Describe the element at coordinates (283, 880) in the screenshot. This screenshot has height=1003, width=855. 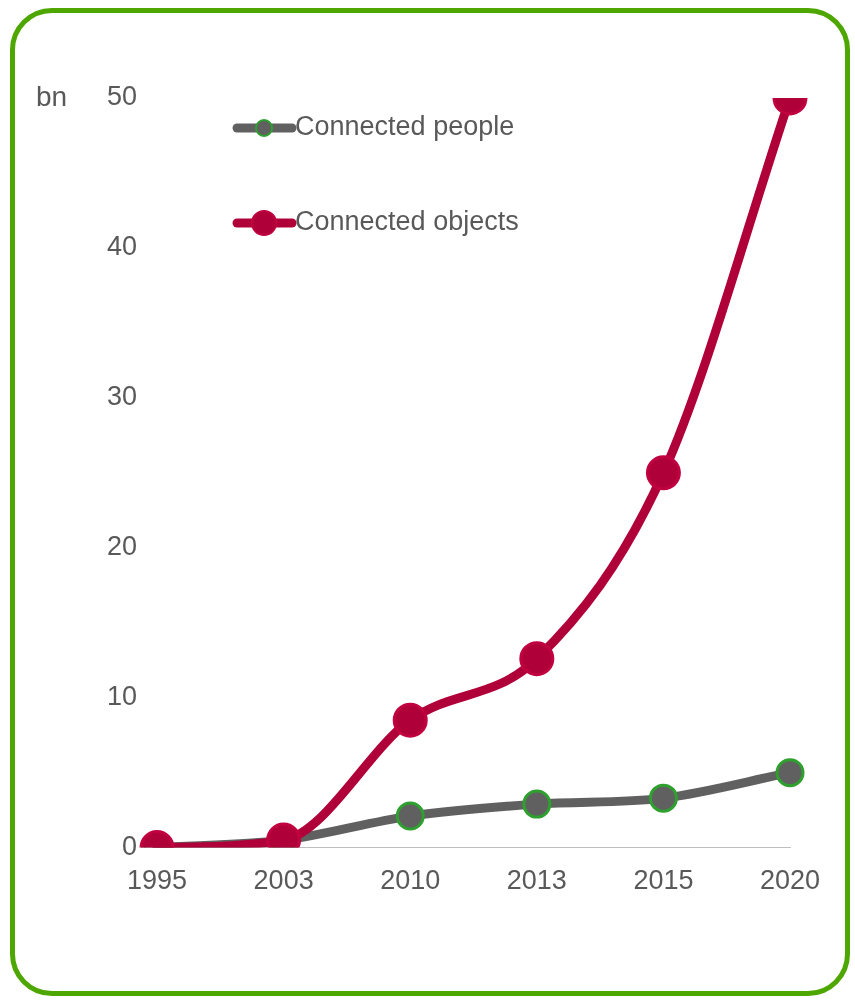
I see `x-tick-label: 2003` at that location.